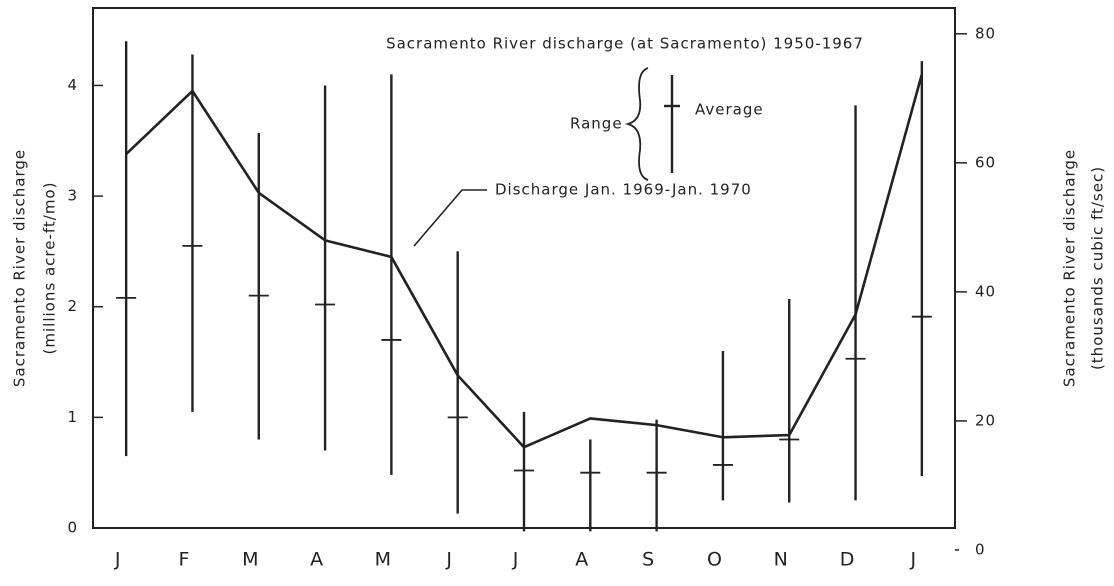  I want to click on y-axis-title: Sacramento River discharge, so click(20, 268).